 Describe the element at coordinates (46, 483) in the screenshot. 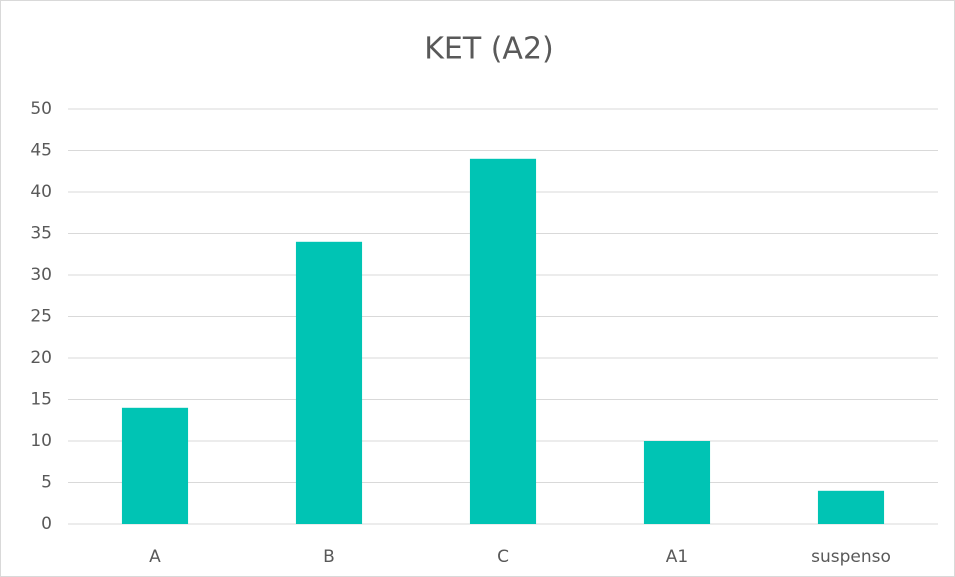

I see `y-tick-label: 5` at that location.